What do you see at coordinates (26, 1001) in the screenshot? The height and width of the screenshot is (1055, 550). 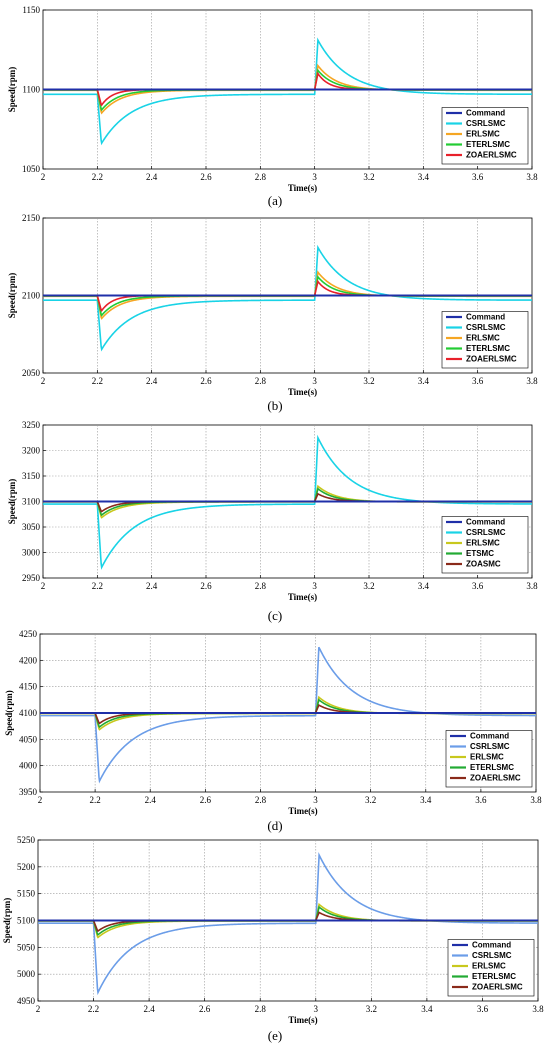 I see `y-tick-label: 4950` at bounding box center [26, 1001].